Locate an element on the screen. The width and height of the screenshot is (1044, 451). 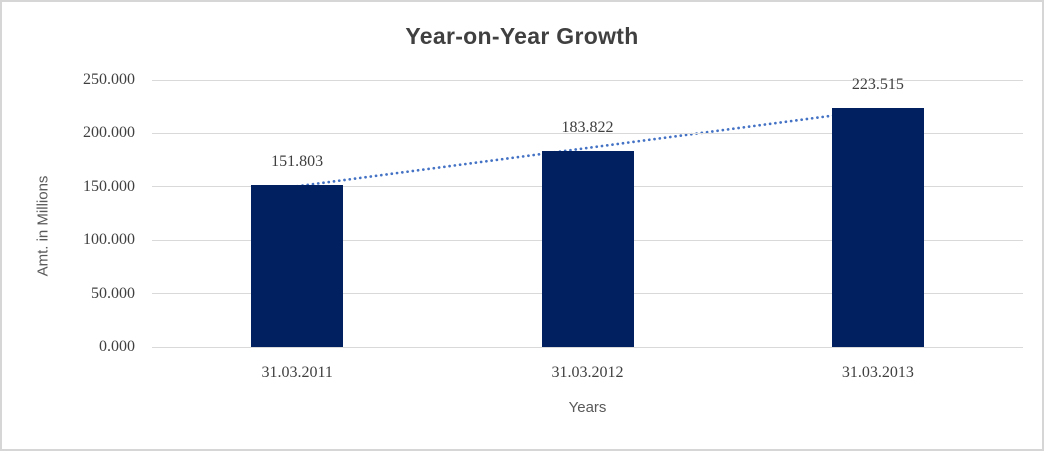
chart-title: Year-on-Year Growth is located at coordinates (522, 36).